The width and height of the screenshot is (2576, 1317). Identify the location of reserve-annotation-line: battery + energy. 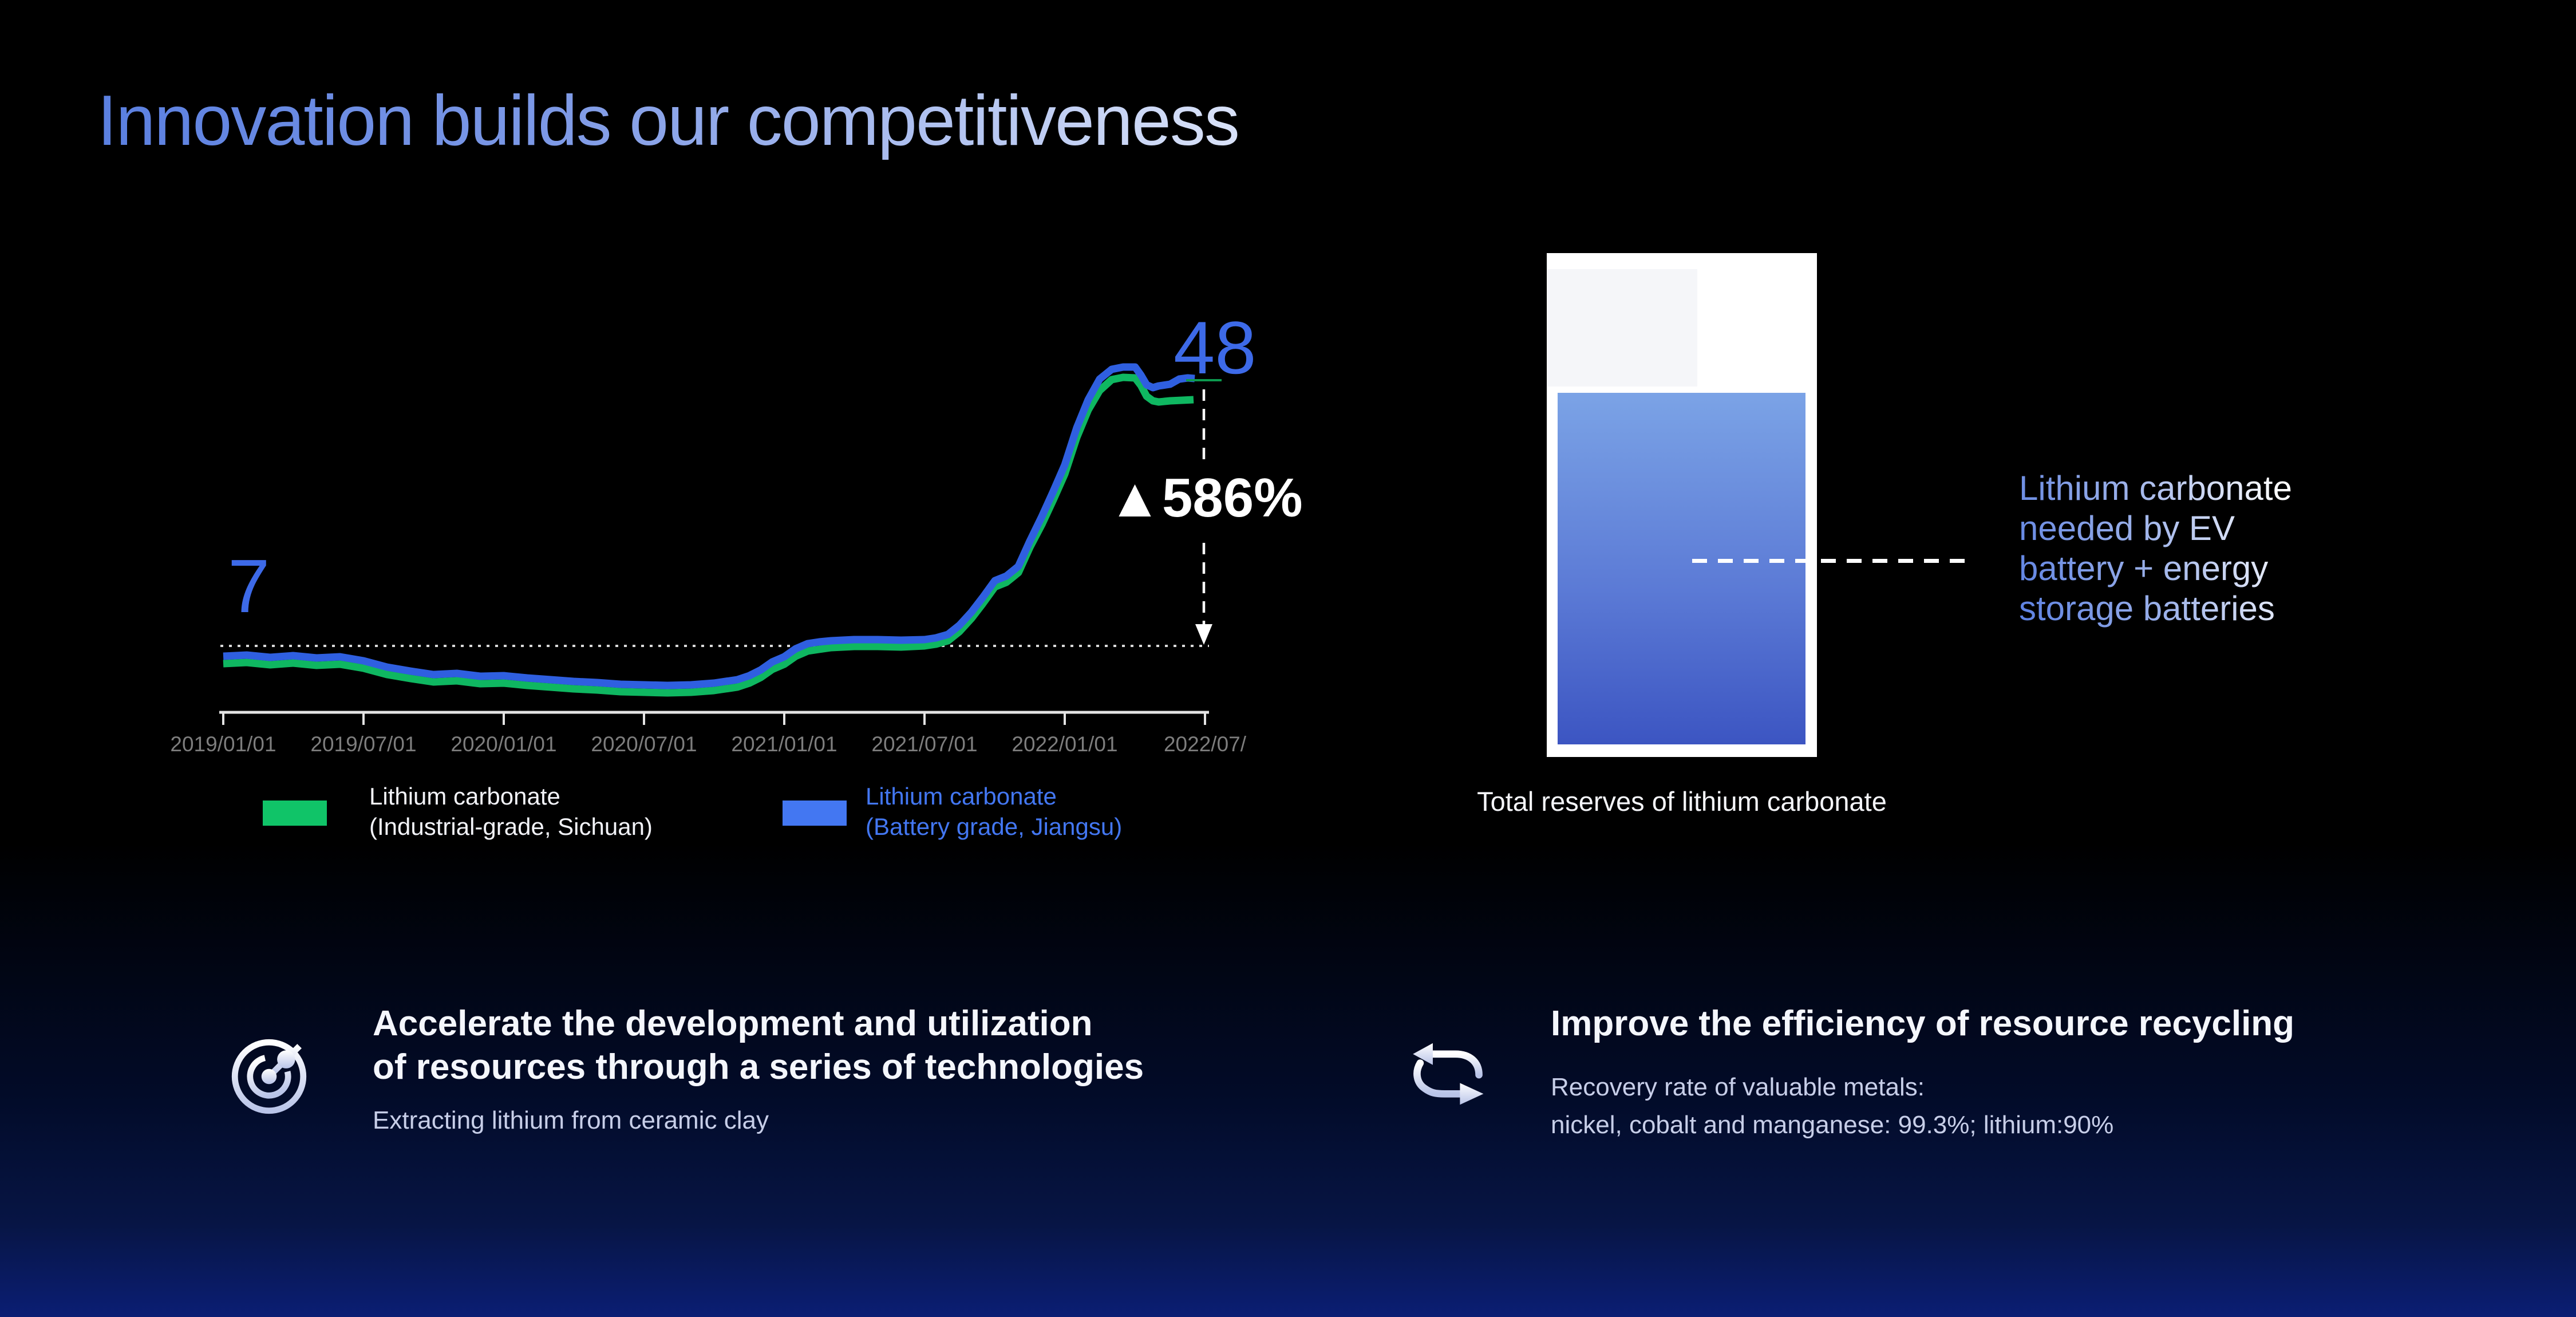
(2144, 568).